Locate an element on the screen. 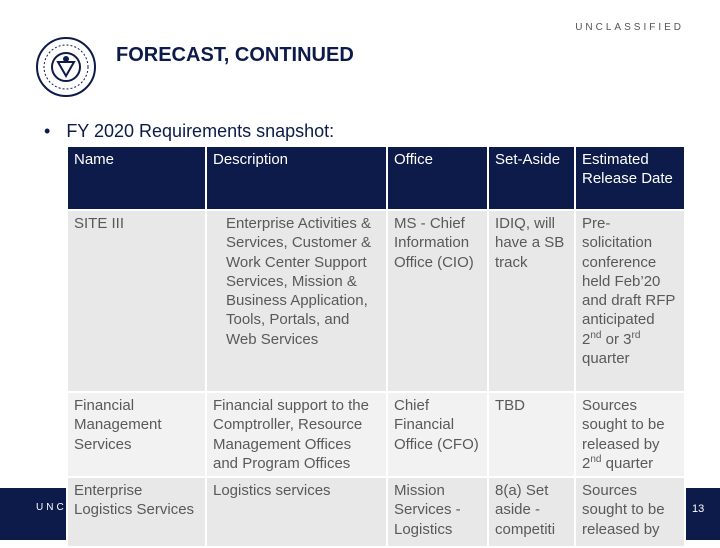 The width and height of the screenshot is (720, 548). table-cell: Sources sought to be released by is located at coordinates (630, 512).